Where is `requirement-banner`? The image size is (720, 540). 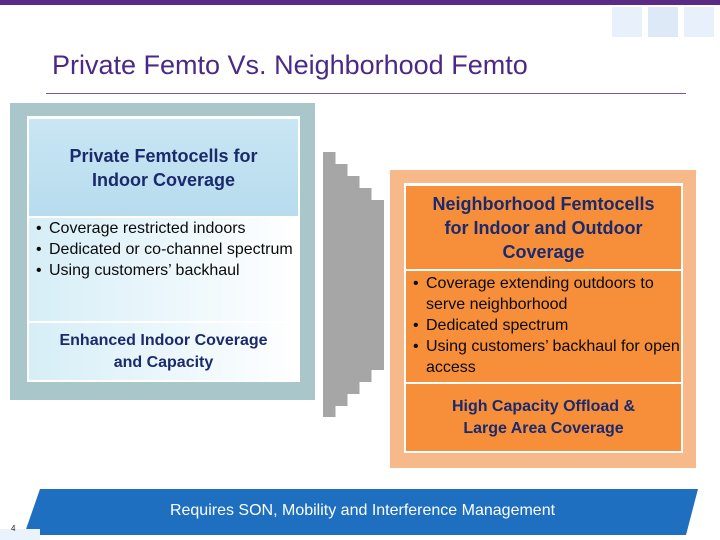
requirement-banner is located at coordinates (349, 514).